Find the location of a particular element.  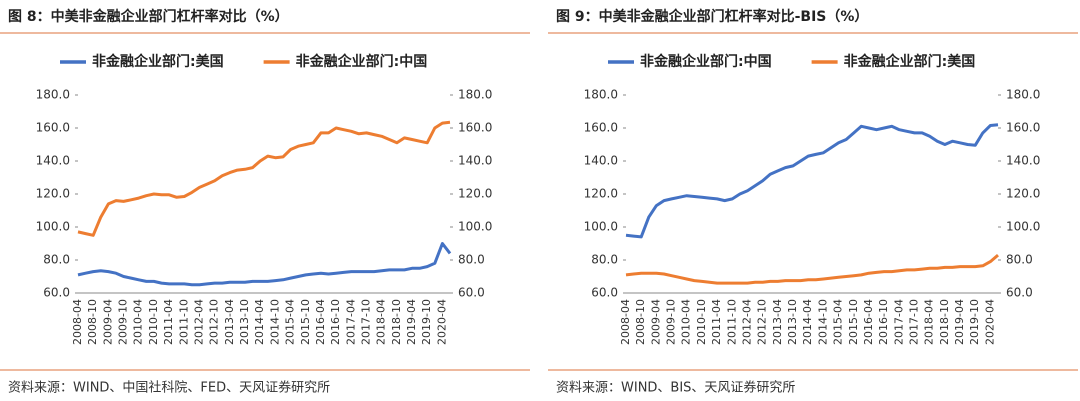

chart-title: 图 9：中美非金融企业部门杠杆率对比-BIS（%） is located at coordinates (712, 16).